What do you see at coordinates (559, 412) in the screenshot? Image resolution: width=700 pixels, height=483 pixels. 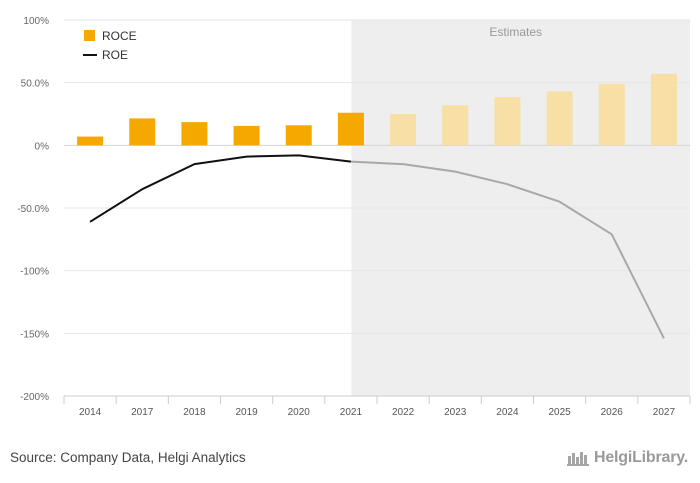 I see `x-tick-label: 2025` at bounding box center [559, 412].